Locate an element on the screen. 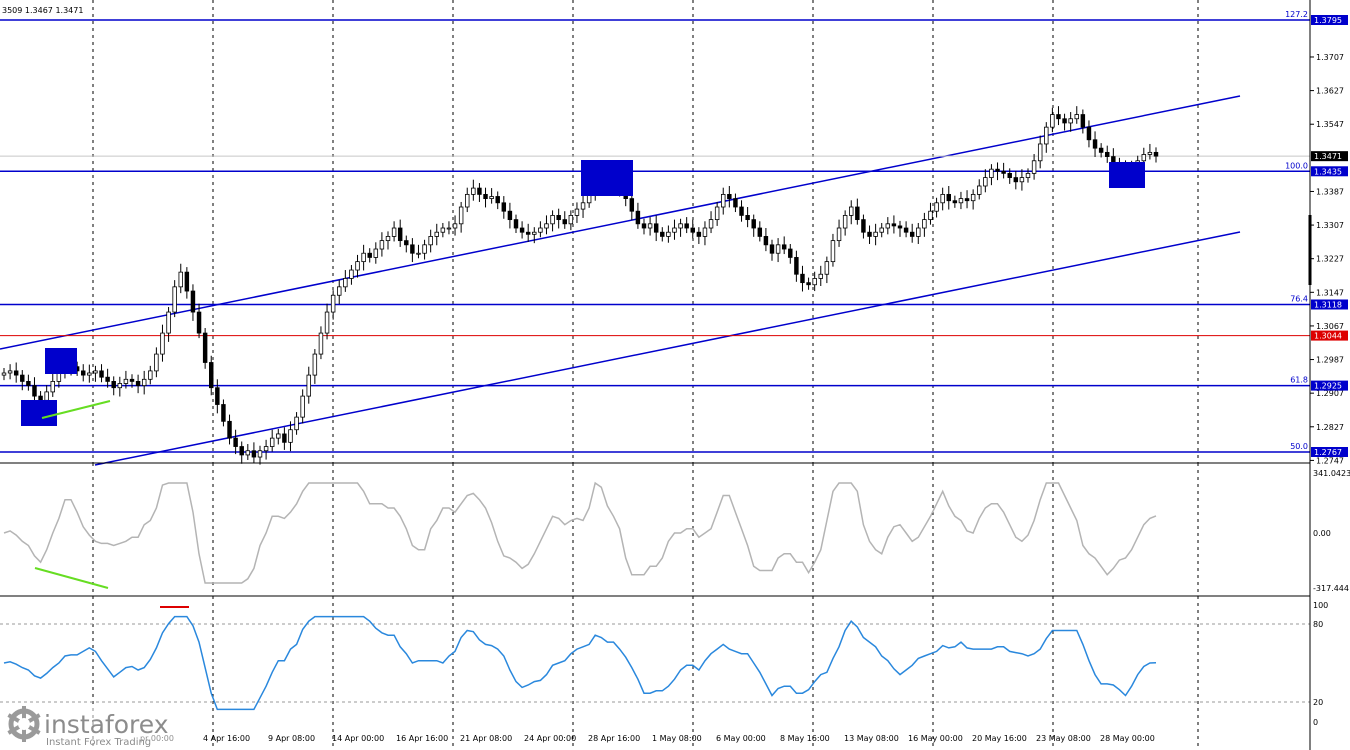  rsi-label-80: 80 is located at coordinates (1318, 624).